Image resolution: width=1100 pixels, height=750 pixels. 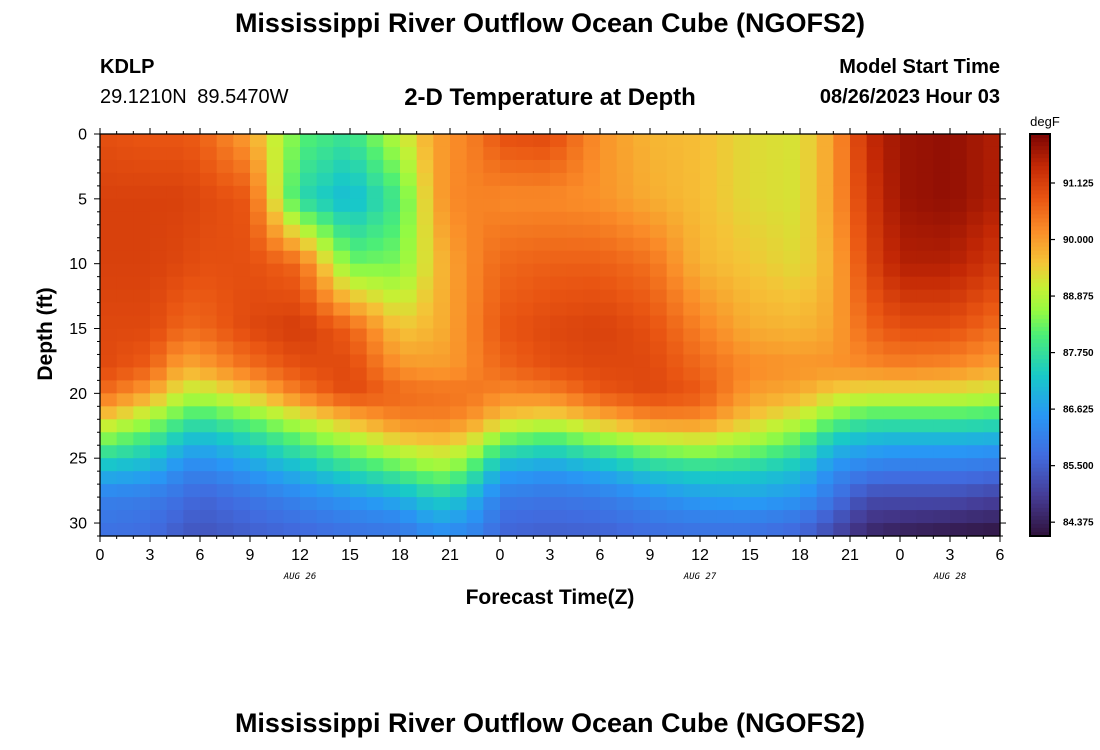 What do you see at coordinates (550, 597) in the screenshot?
I see `x-axis-label: Forecast Time(Z)` at bounding box center [550, 597].